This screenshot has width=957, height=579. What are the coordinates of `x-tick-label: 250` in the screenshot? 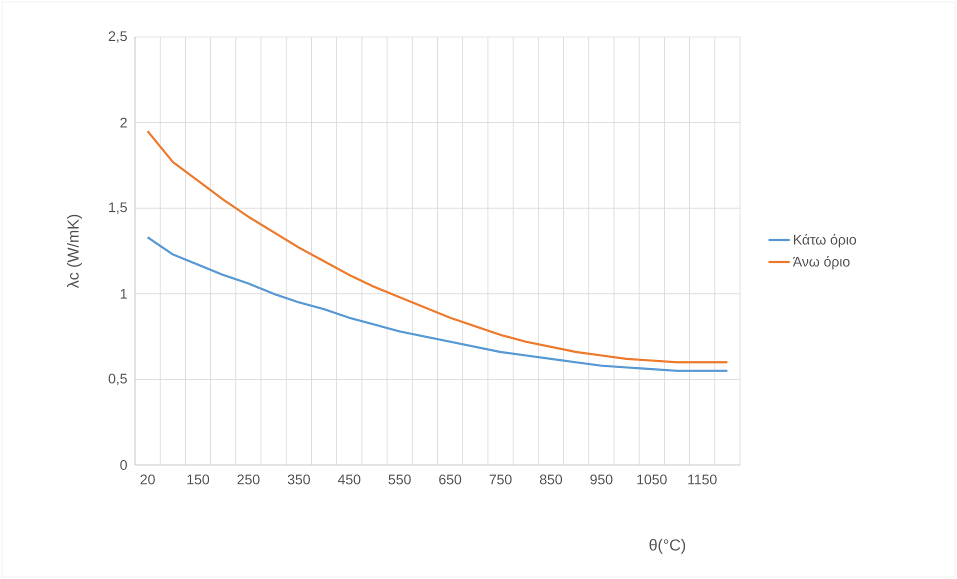 It's located at (249, 479).